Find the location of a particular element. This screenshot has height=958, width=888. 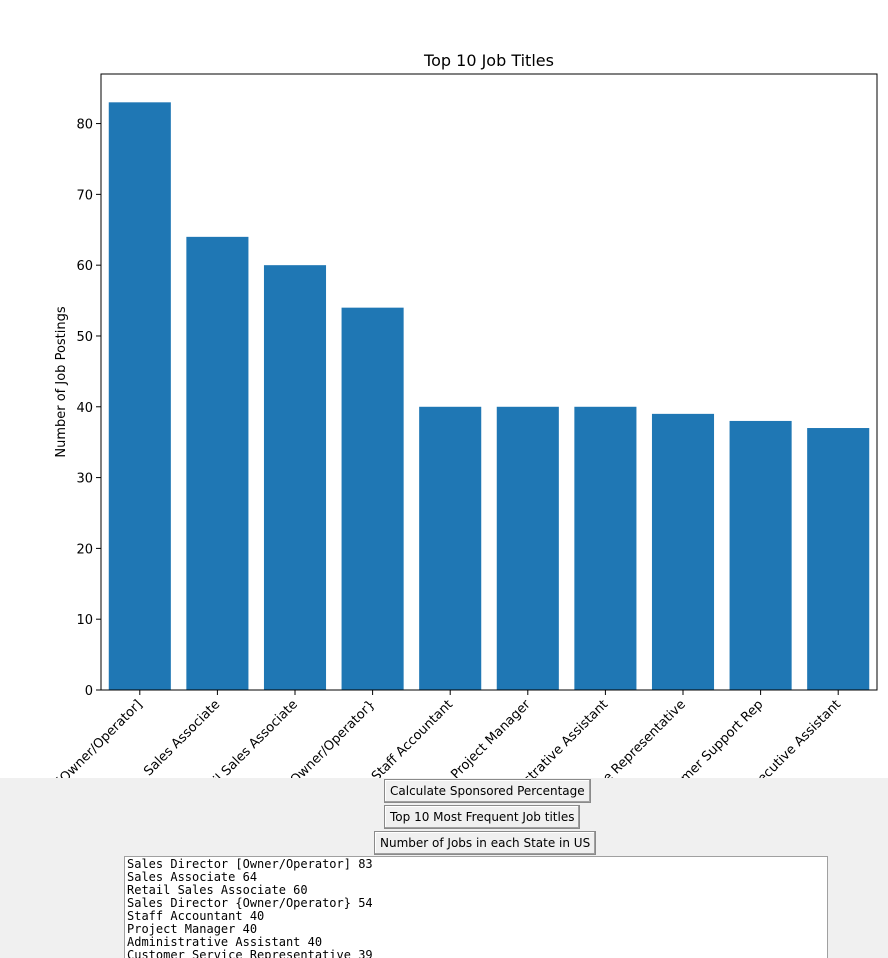

x-tick-label: Administrative Assistant is located at coordinates (550, 737).